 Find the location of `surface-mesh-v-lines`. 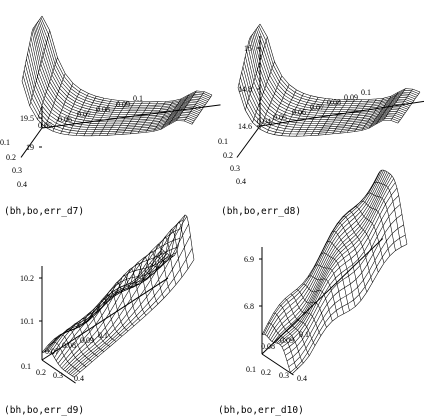

surface-mesh-v-lines is located at coordinates (118, 296).